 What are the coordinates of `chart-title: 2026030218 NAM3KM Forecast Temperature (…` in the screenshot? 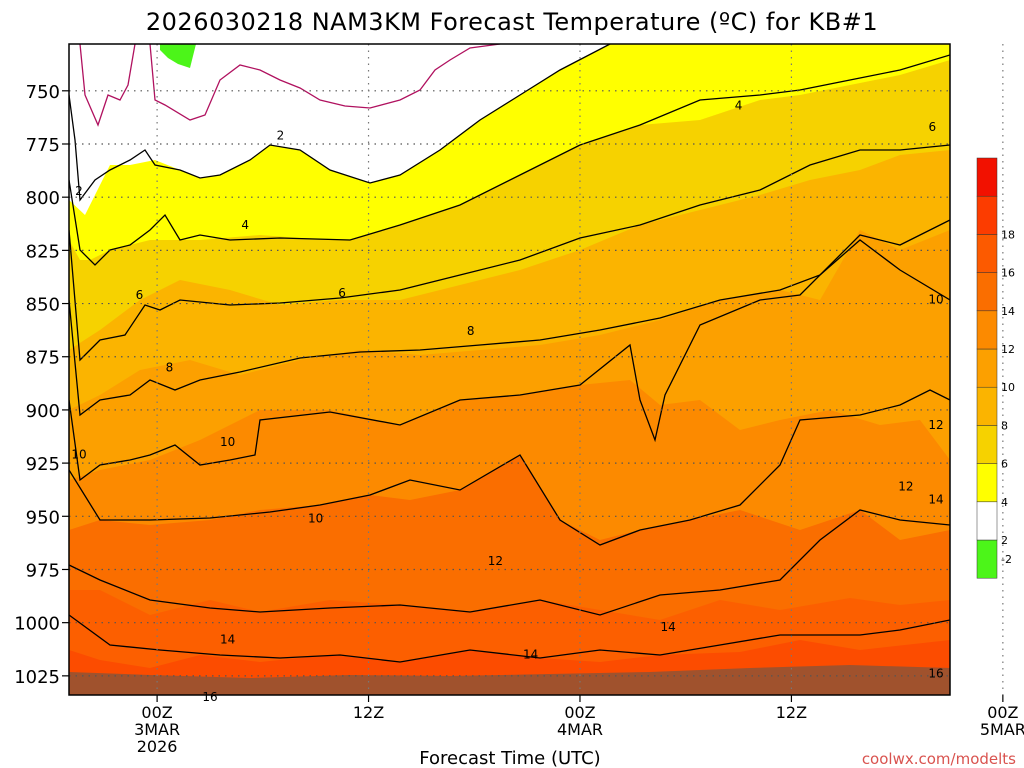 It's located at (512, 22).